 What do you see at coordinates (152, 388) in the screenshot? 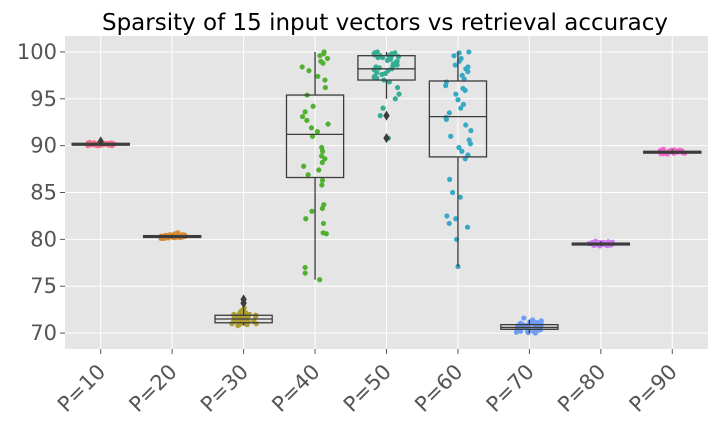
I see `xtick-label-1: P=20` at bounding box center [152, 388].